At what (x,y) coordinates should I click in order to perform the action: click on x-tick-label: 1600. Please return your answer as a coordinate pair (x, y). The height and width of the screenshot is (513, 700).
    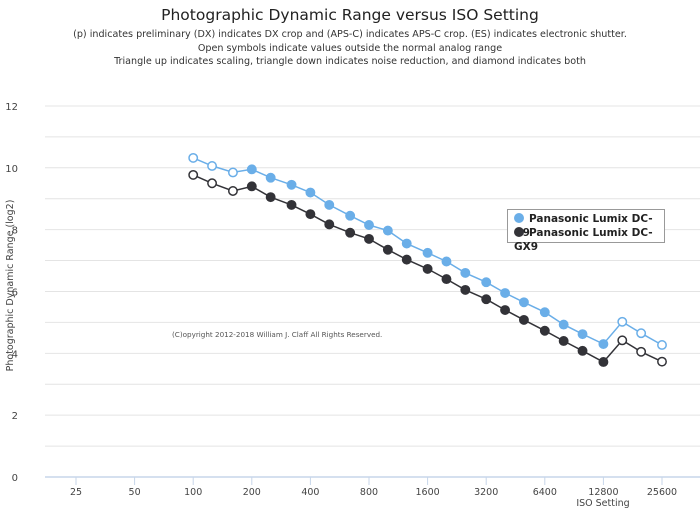
    Looking at the image, I should click on (428, 492).